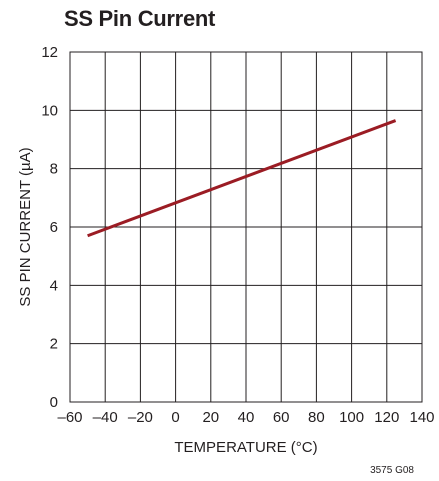 The height and width of the screenshot is (481, 439). What do you see at coordinates (386, 417) in the screenshot?
I see `x-tick-label: 120` at bounding box center [386, 417].